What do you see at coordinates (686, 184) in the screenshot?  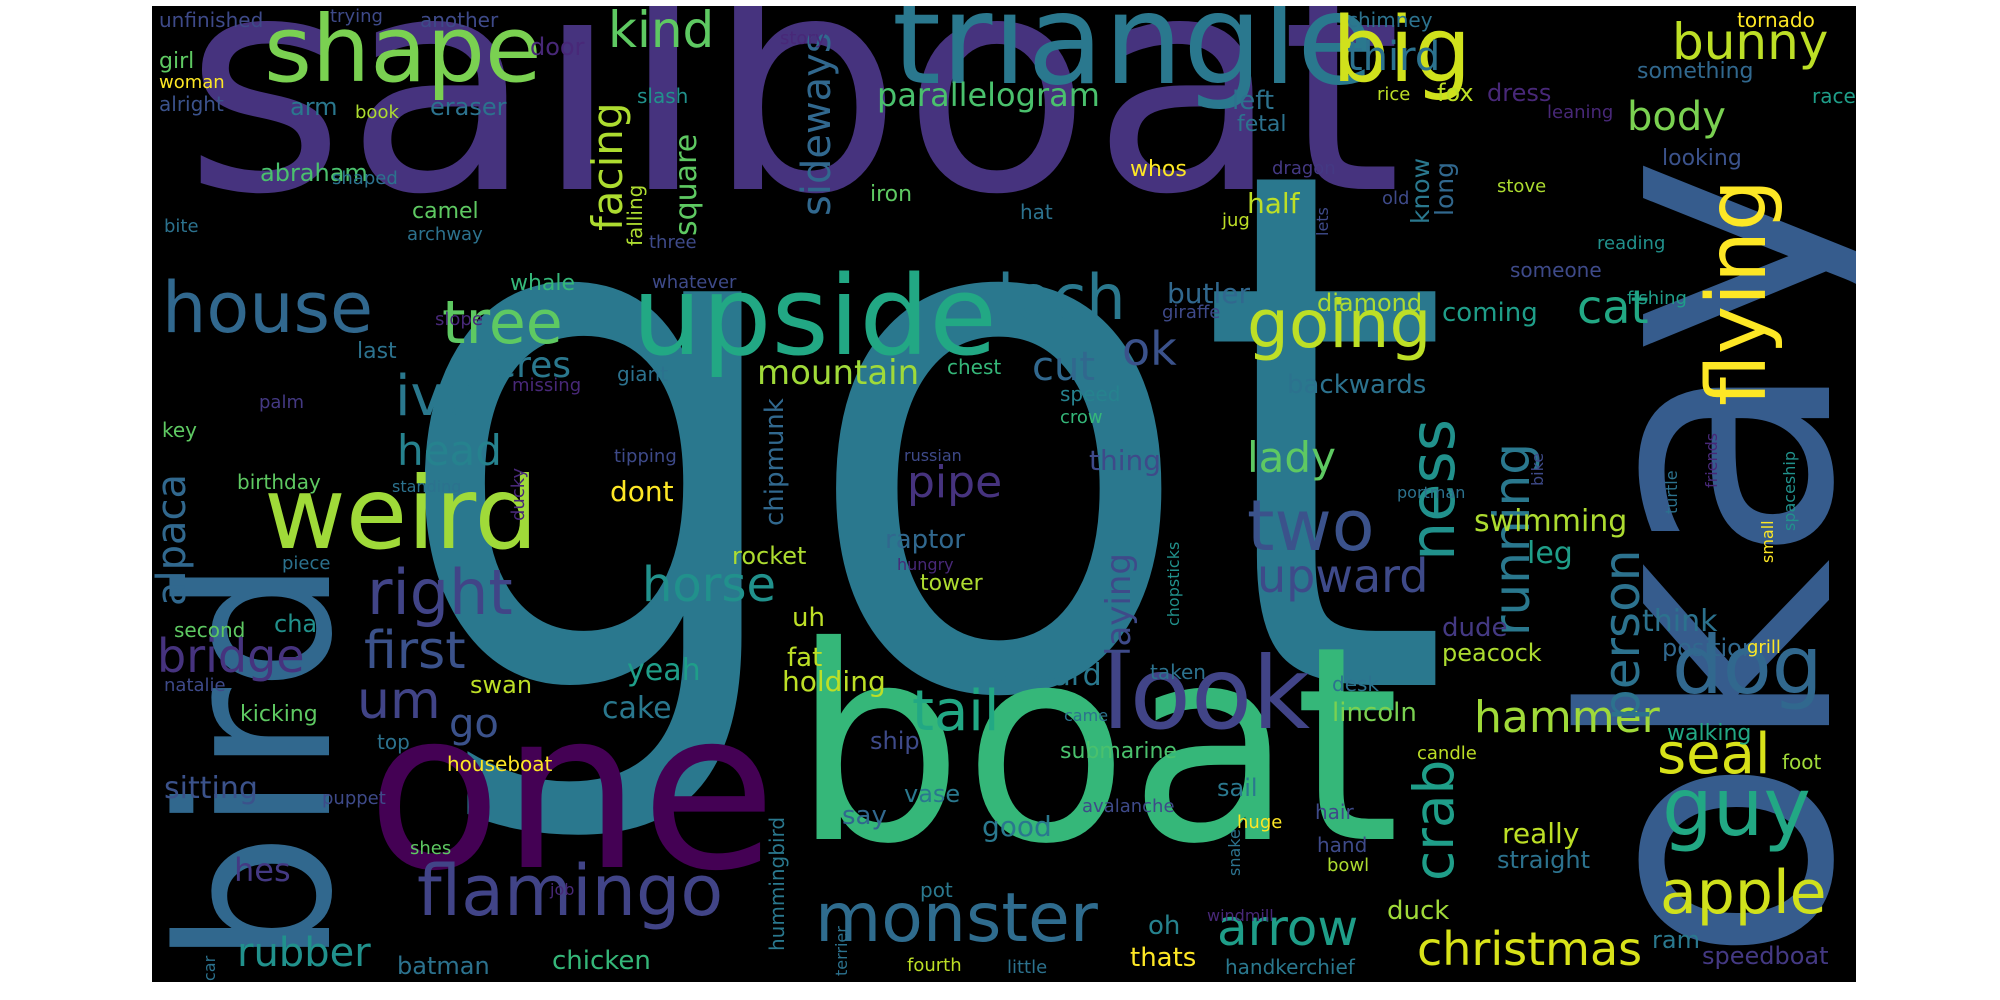 I see `word-square: square` at bounding box center [686, 184].